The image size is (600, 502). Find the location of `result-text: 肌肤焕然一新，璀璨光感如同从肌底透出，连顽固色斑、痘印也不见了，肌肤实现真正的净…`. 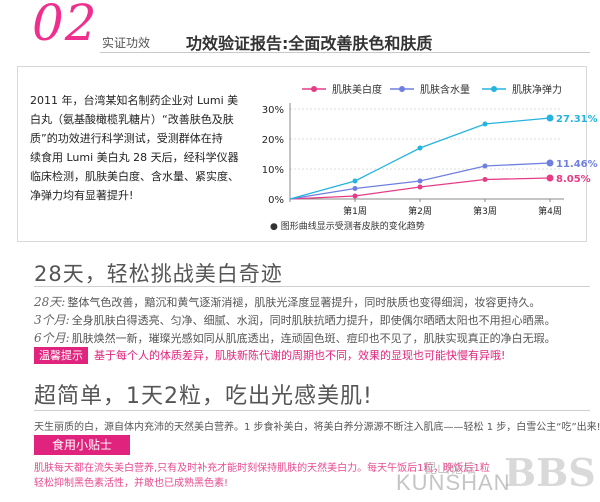

result-text: 肌肤焕然一新，璀璨光感如同从肌底透出，连顽固色斑、痘印也不见了，肌肤实现真正的净… is located at coordinates (313, 338).